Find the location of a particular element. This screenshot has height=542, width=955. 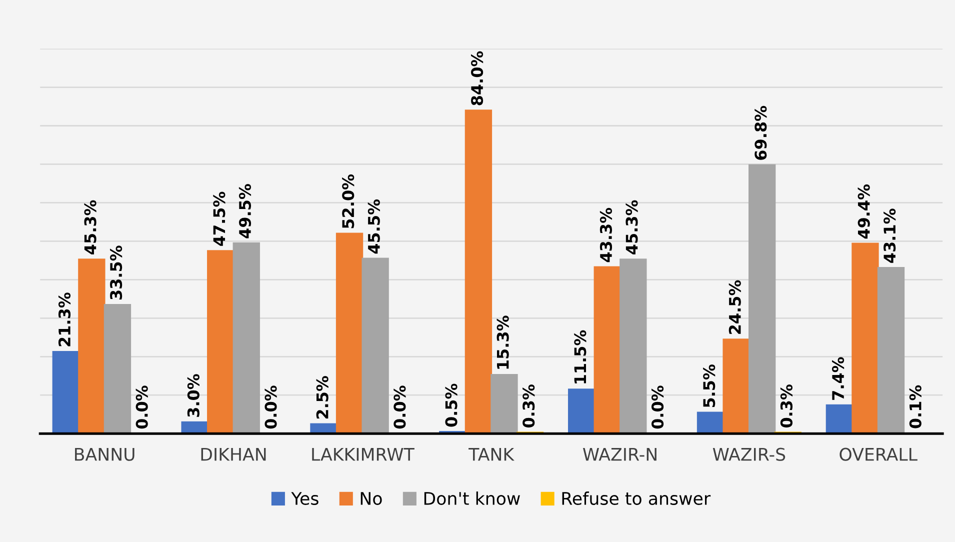

legend-label: No is located at coordinates (371, 498).